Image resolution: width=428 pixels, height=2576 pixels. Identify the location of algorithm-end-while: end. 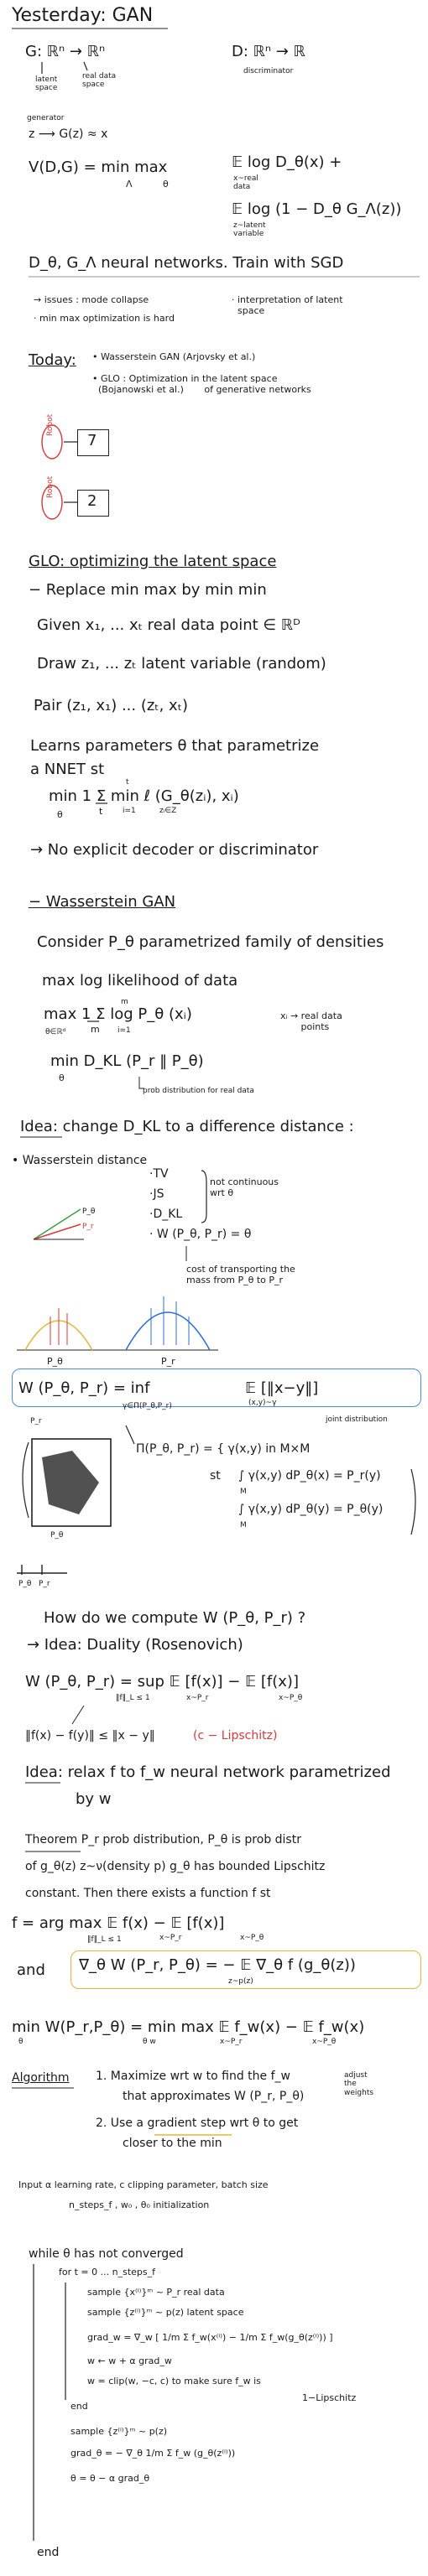
(48, 2552).